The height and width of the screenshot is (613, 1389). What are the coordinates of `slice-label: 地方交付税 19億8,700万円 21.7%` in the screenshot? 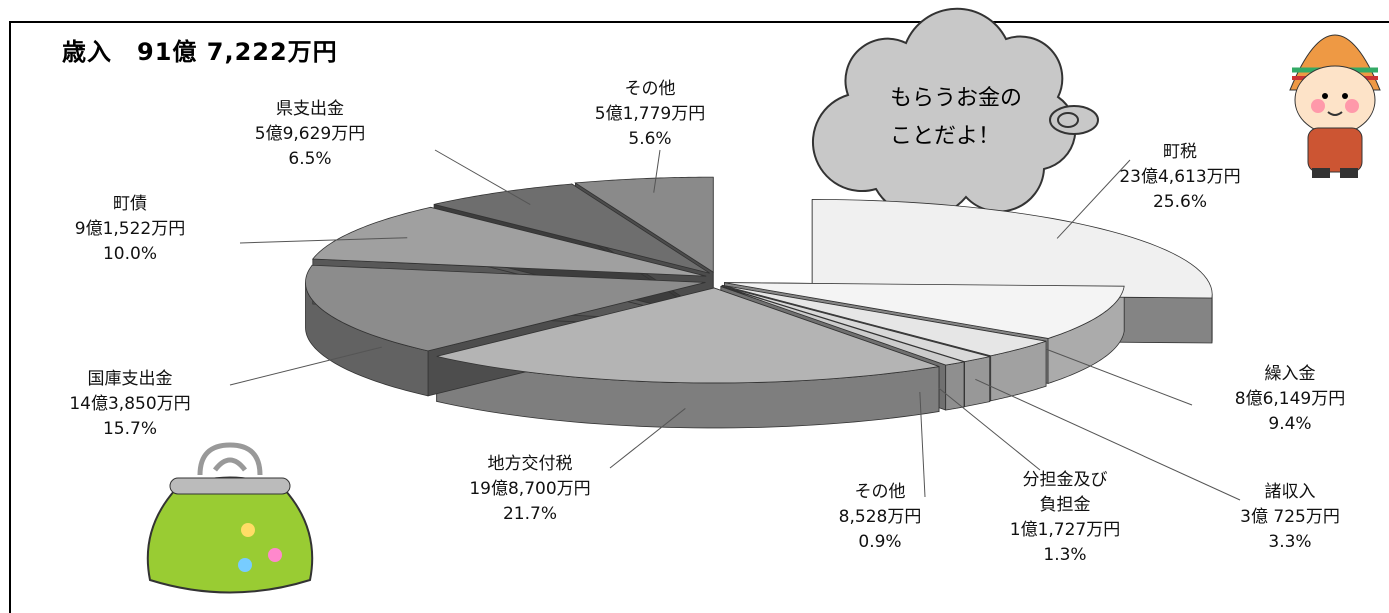 It's located at (530, 489).